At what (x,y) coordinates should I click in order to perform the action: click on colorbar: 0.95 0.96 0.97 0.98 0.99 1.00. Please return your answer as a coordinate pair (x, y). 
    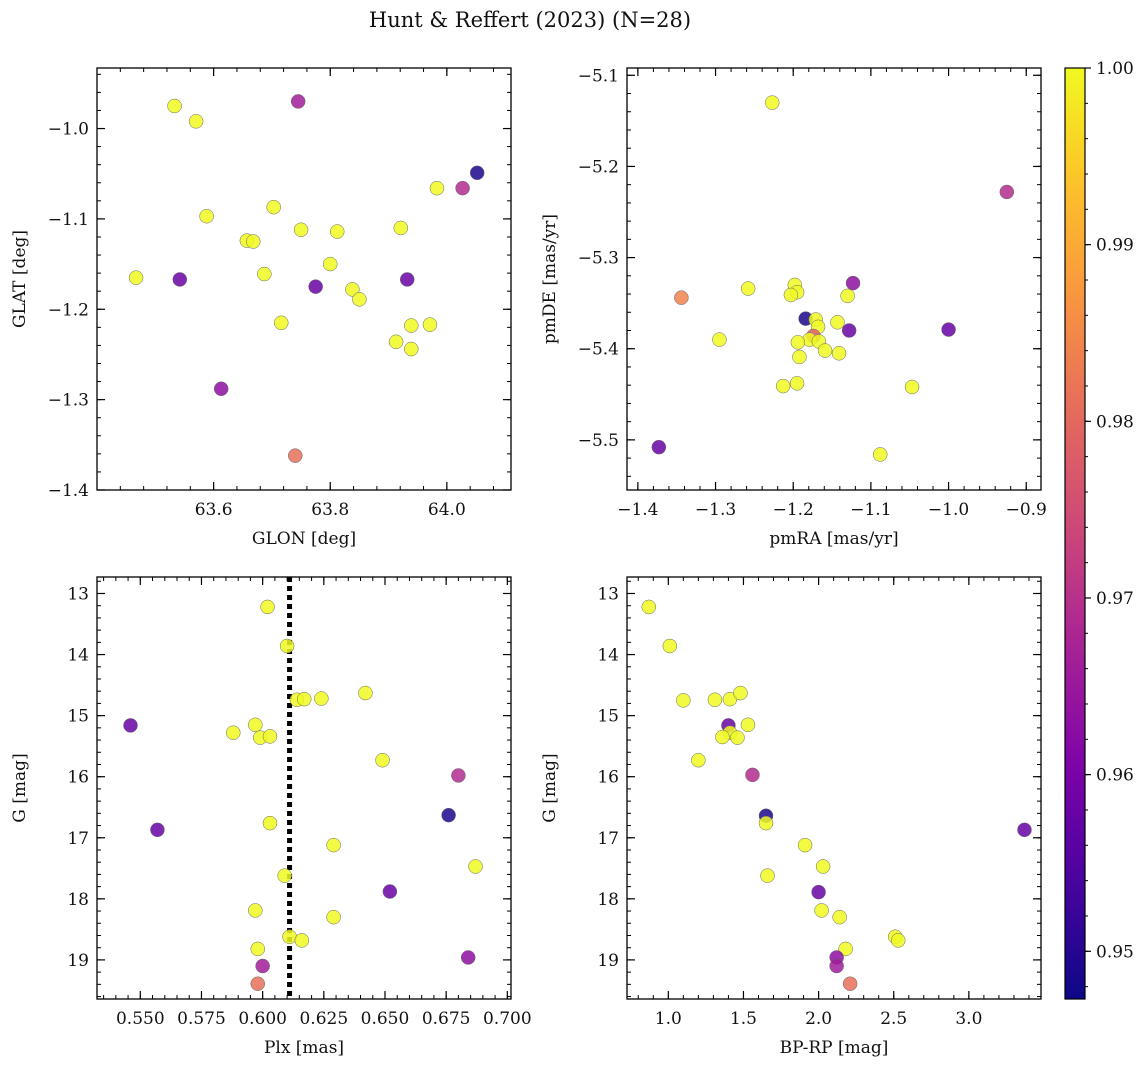
    Looking at the image, I should click on (1099, 529).